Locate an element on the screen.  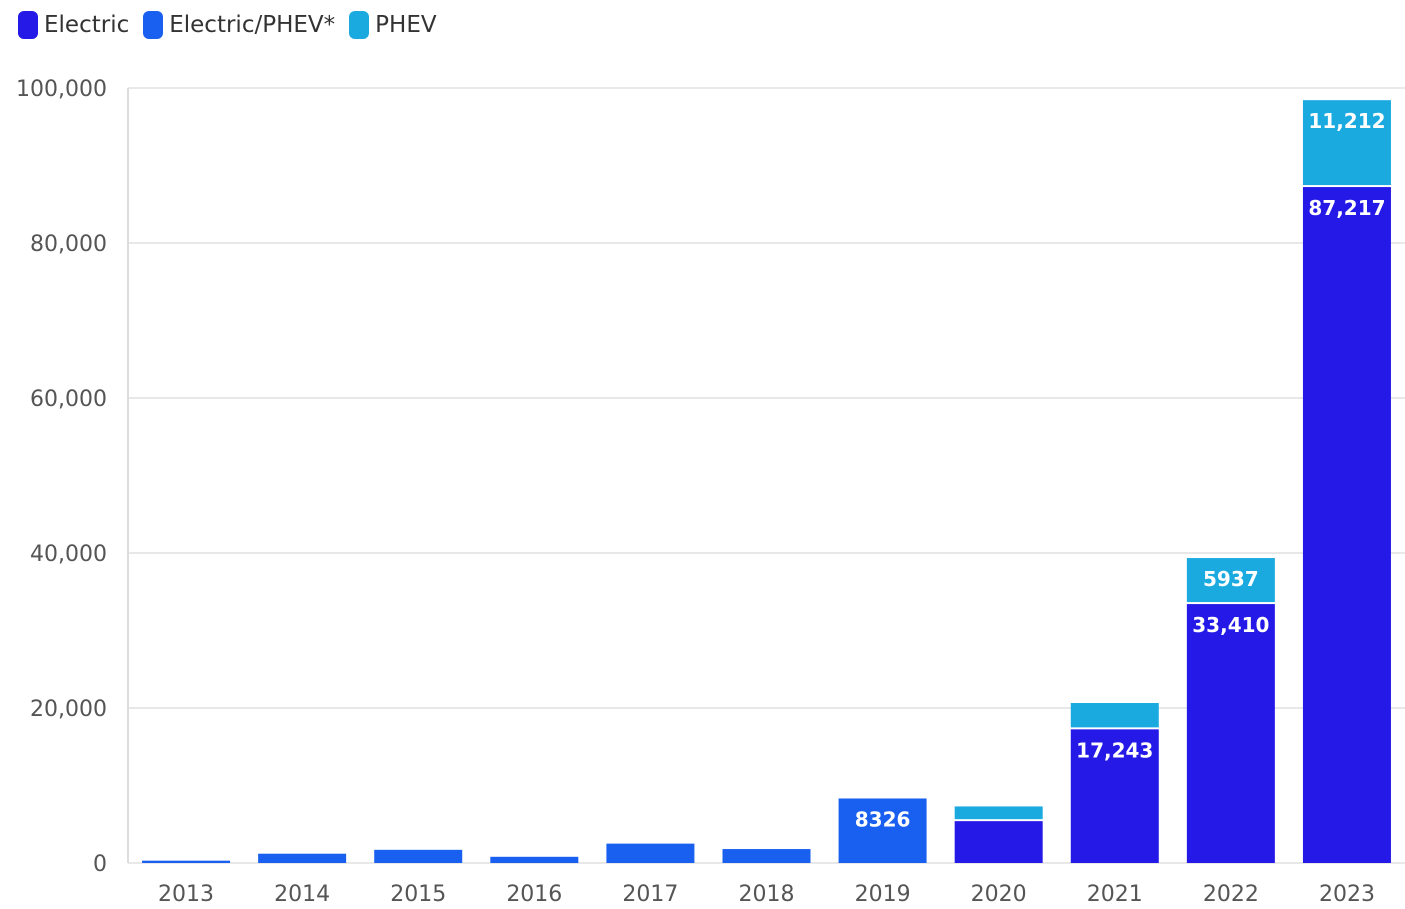
legend-item-phev: PHEV is located at coordinates (393, 25).